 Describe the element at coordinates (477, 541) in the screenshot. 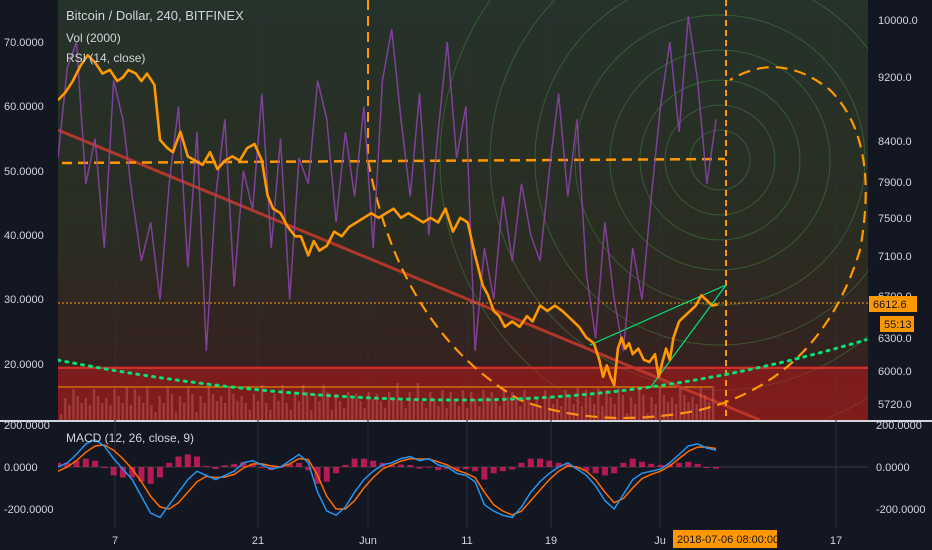

I see `time-axis: 7 21 Jun 11 19 Ju 17` at that location.